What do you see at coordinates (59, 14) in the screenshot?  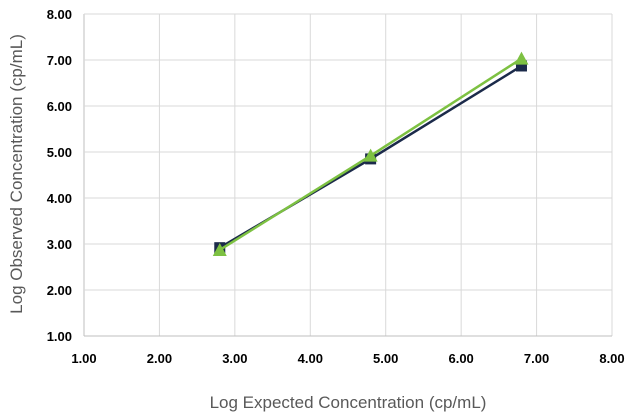 I see `y-tick-label: 8.00` at bounding box center [59, 14].